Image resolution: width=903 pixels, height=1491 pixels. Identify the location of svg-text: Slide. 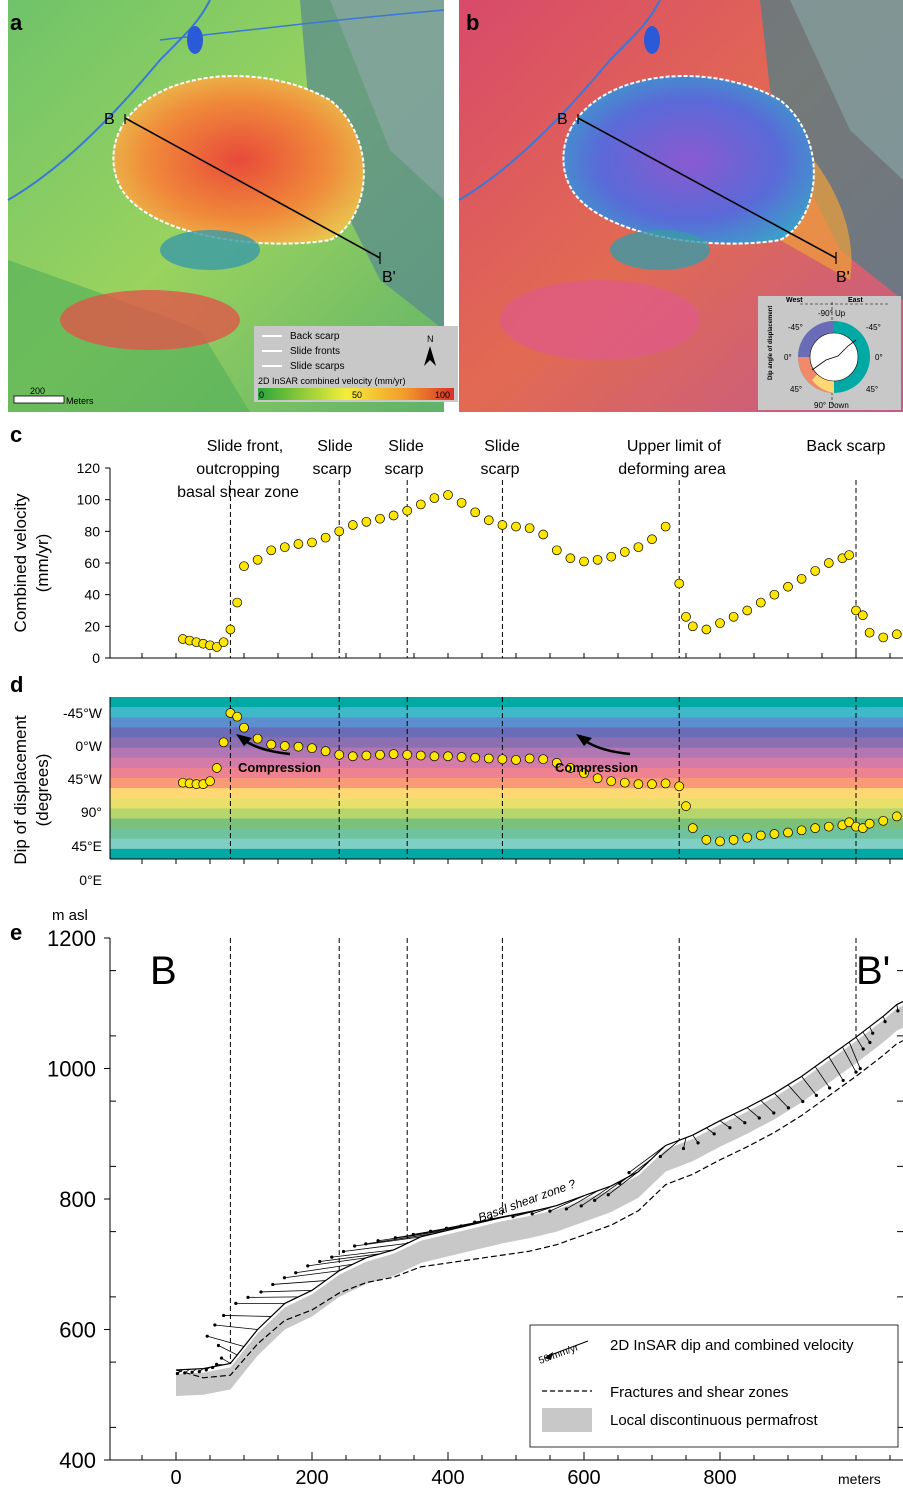
(502, 446).